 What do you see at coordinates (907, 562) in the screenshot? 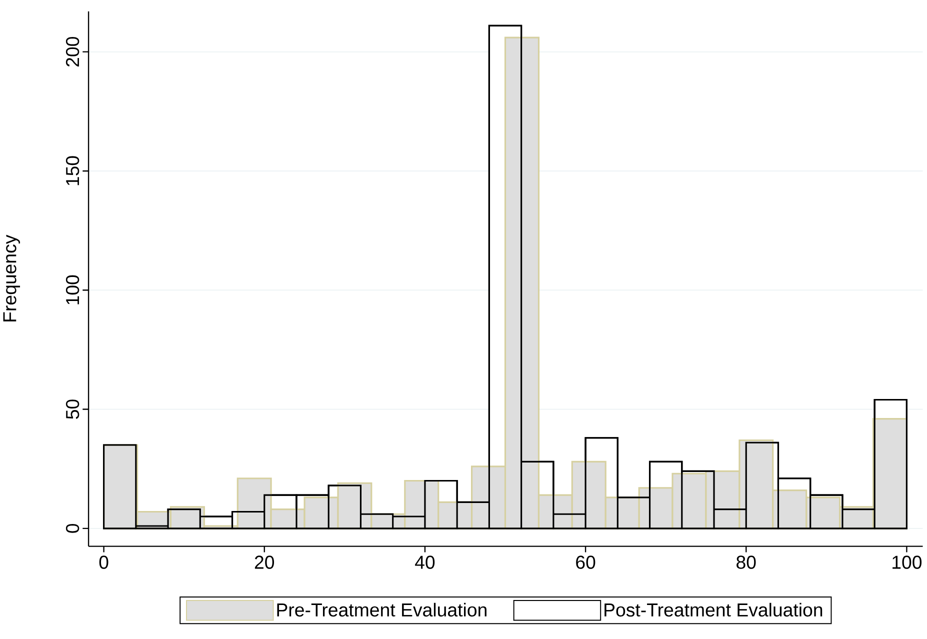
I see `x-tick-label: 100` at bounding box center [907, 562].